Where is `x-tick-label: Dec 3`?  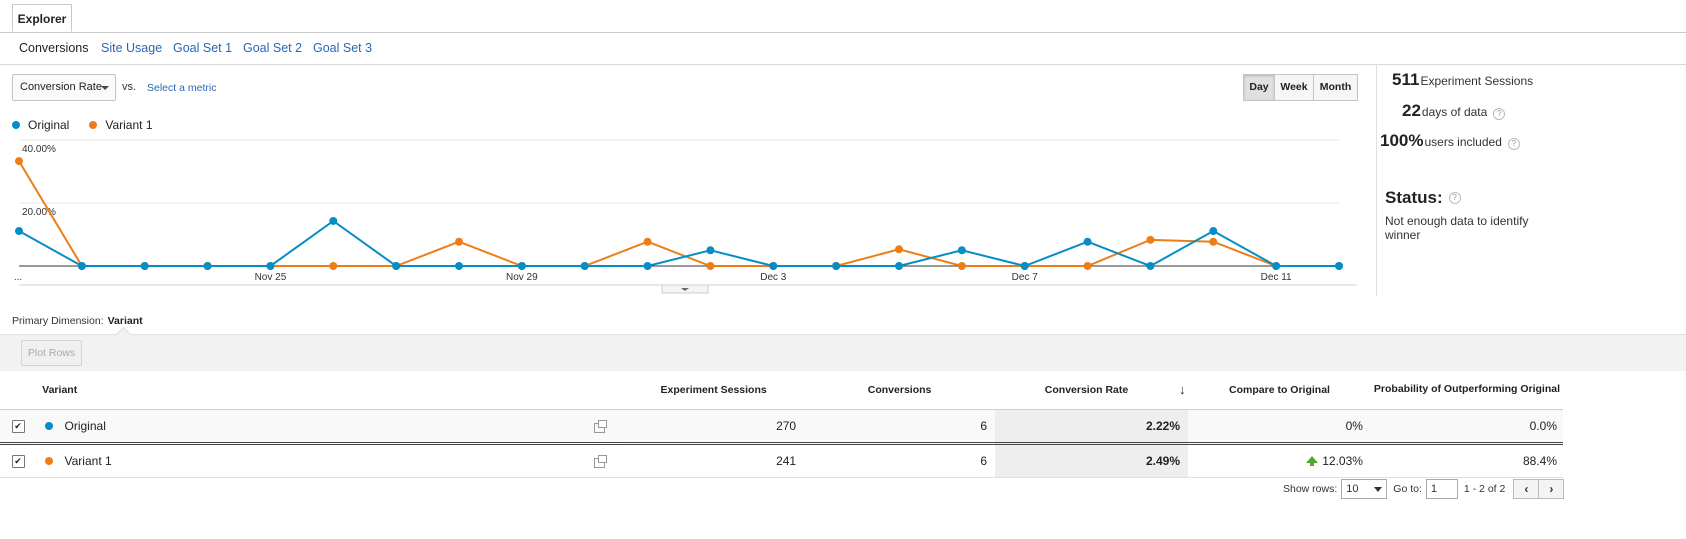
x-tick-label: Dec 3 is located at coordinates (773, 277).